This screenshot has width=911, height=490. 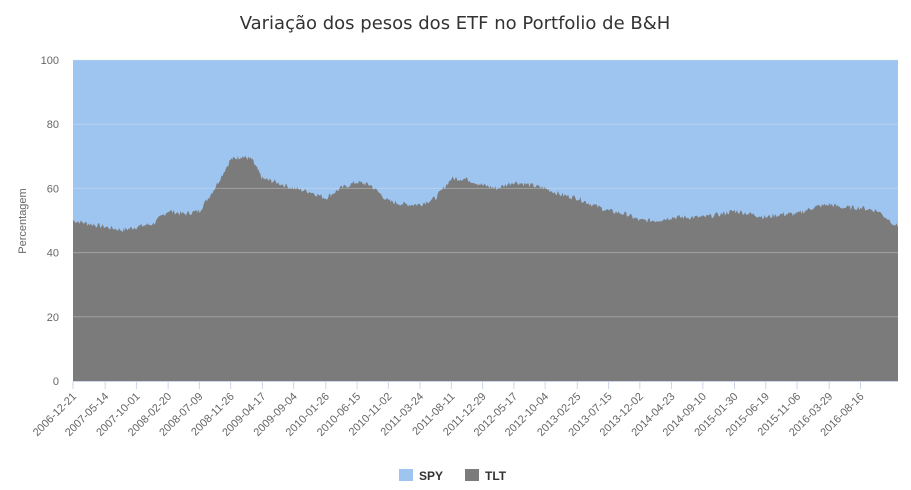 What do you see at coordinates (53, 189) in the screenshot?
I see `y-tick-label: 60` at bounding box center [53, 189].